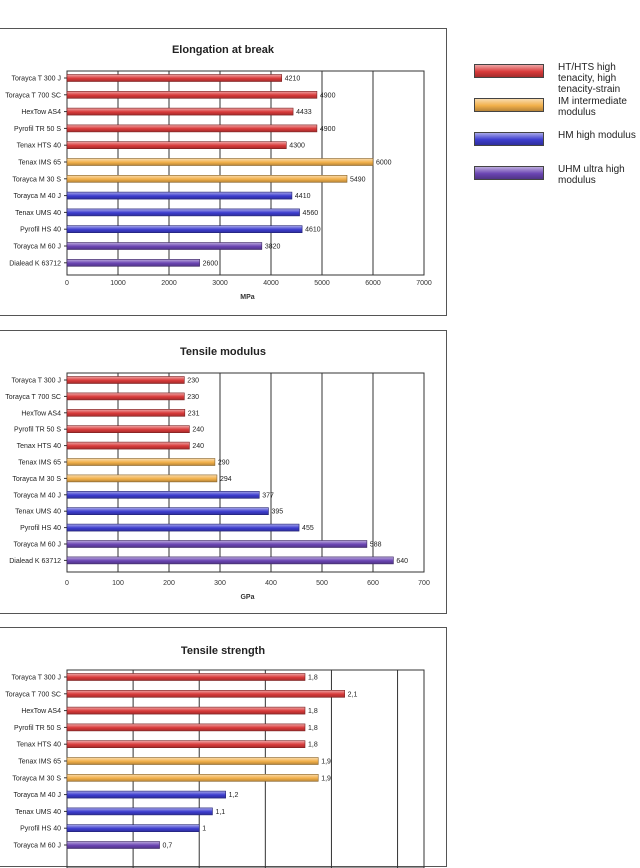 Image resolution: width=640 pixels, height=868 pixels. What do you see at coordinates (234, 795) in the screenshot?
I see `value-label: 1,2` at bounding box center [234, 795].